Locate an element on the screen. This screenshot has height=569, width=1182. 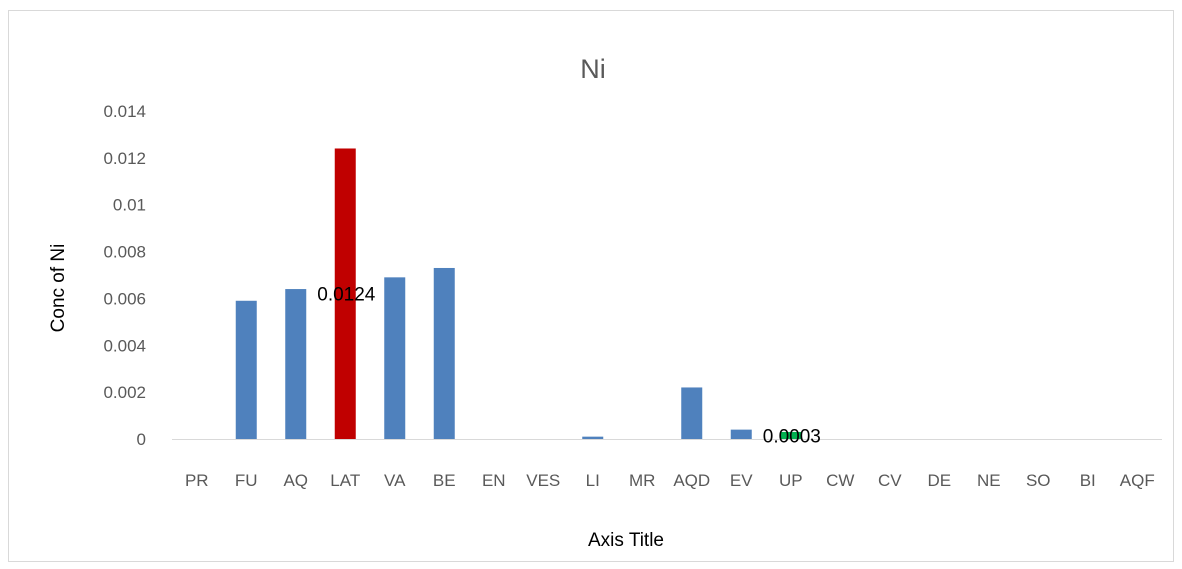
x-tick-label: BI is located at coordinates (1088, 480).